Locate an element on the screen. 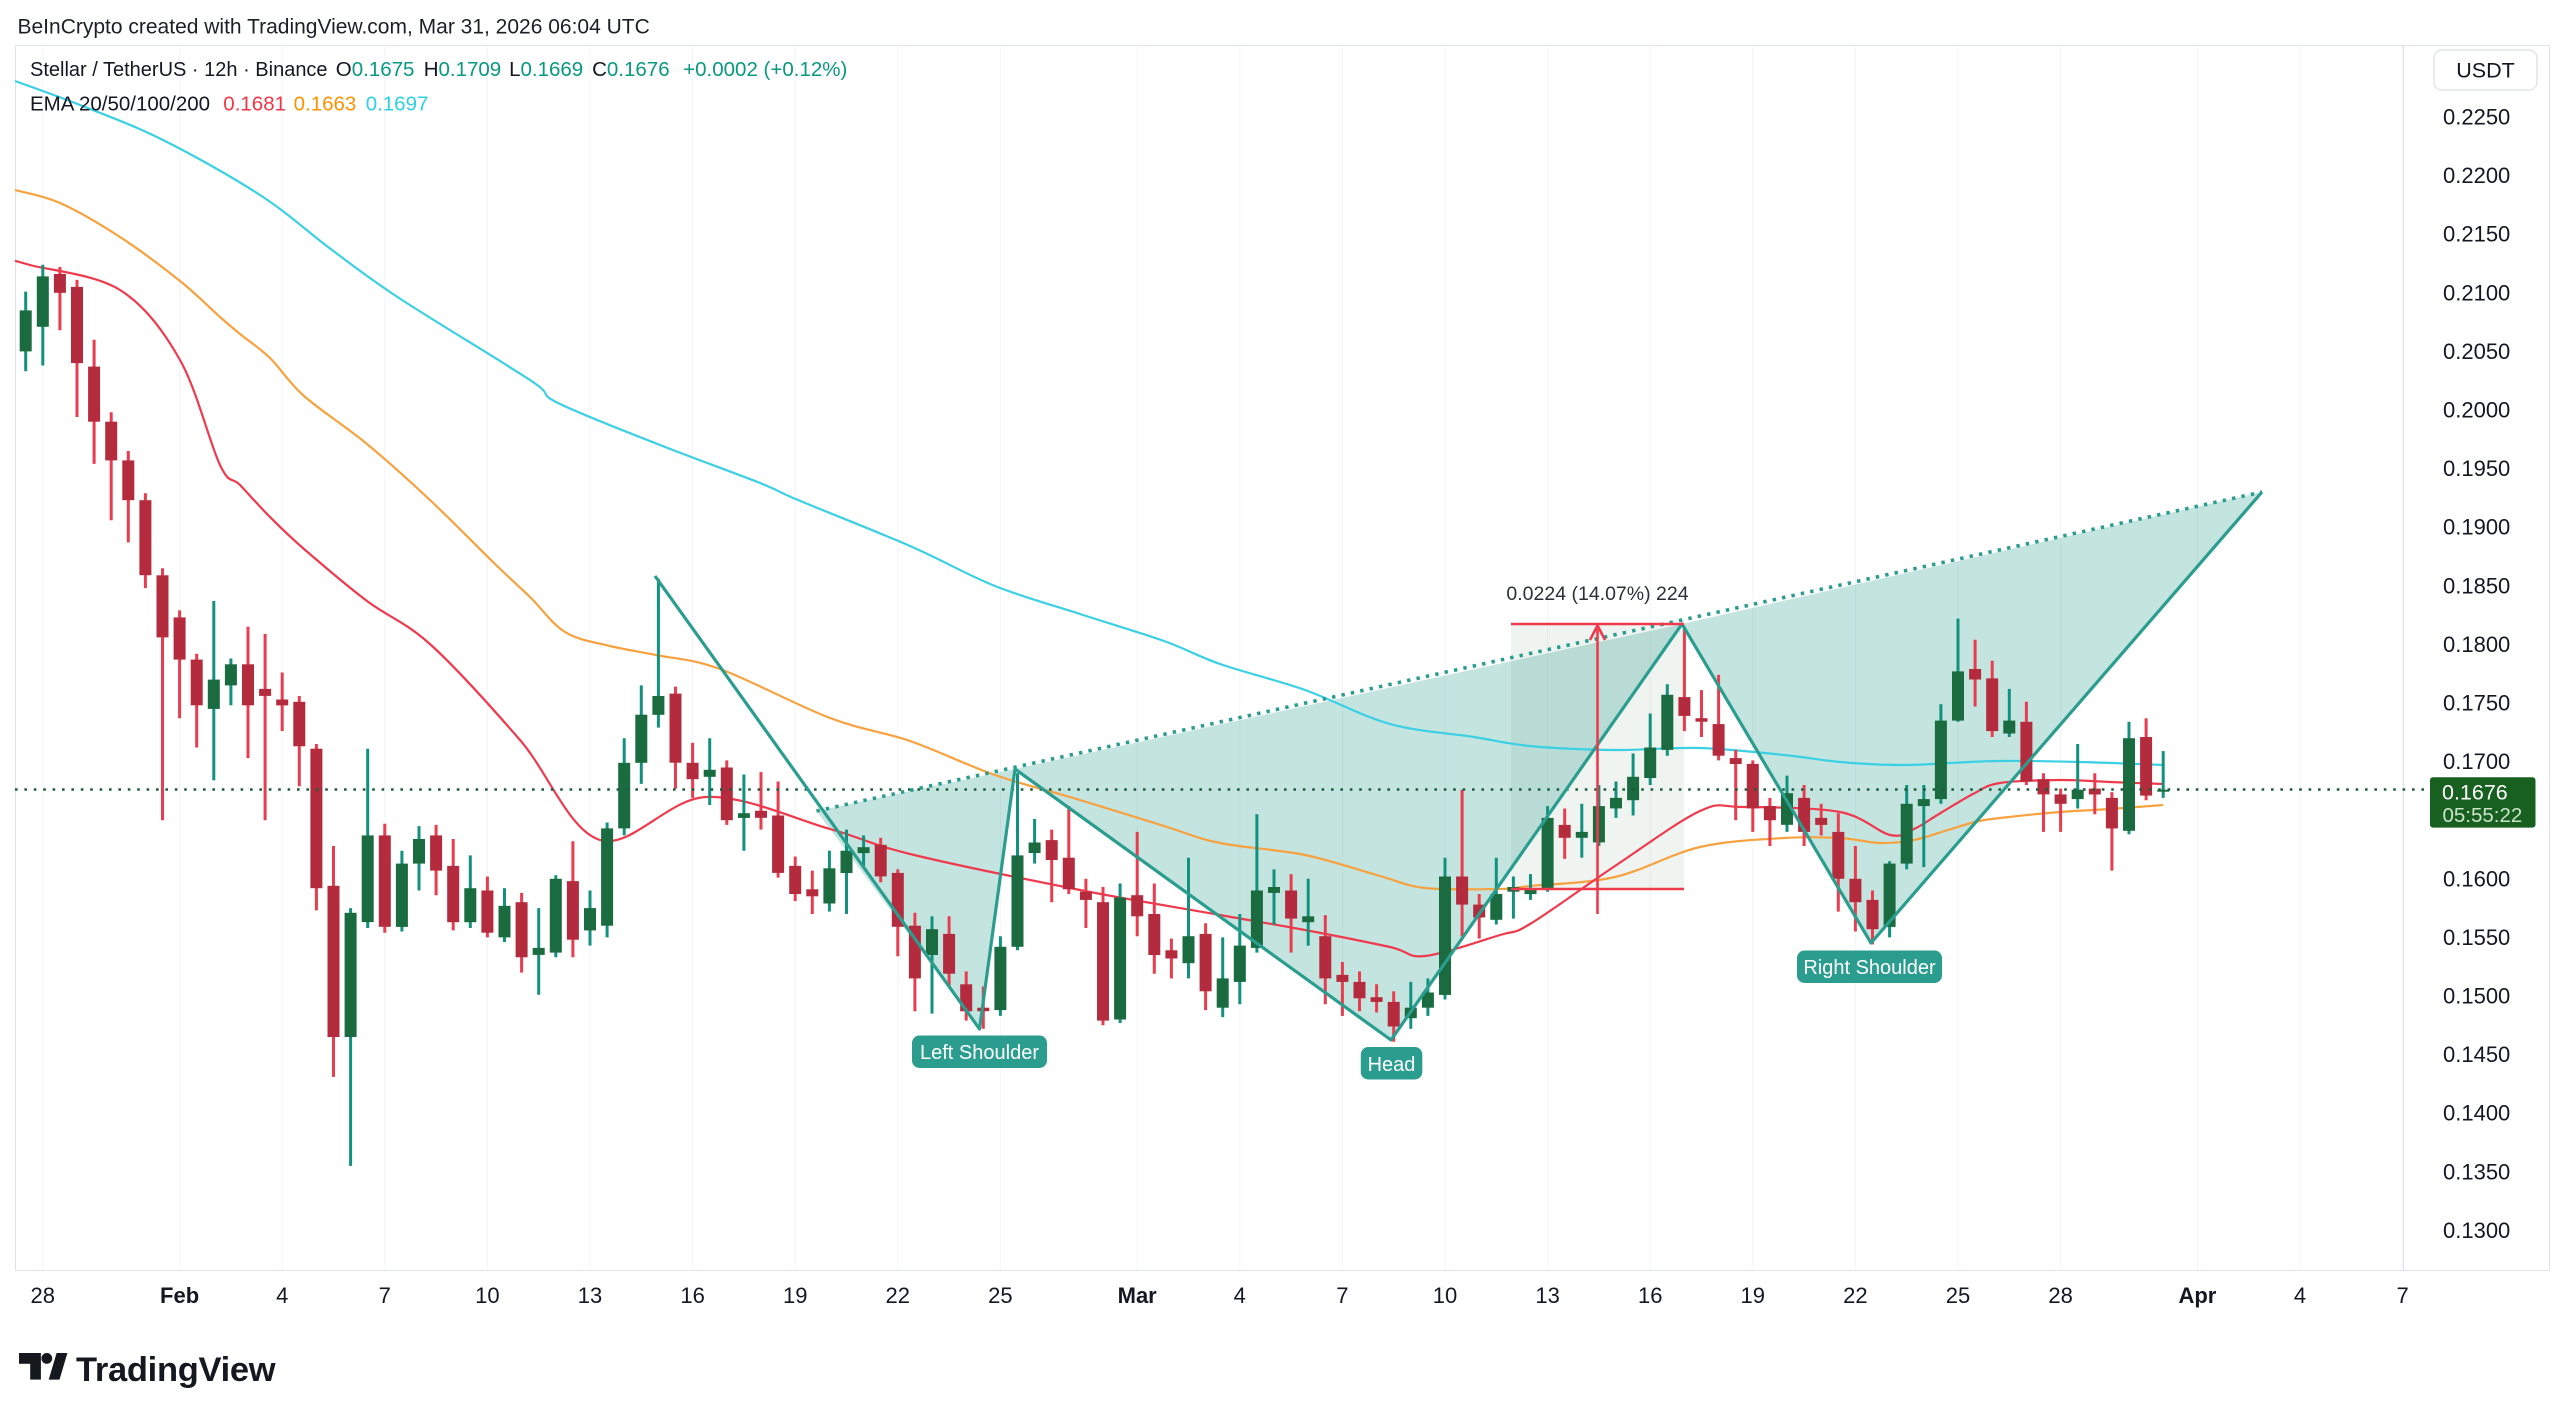  svg-text: 0.1700 is located at coordinates (2476, 761).